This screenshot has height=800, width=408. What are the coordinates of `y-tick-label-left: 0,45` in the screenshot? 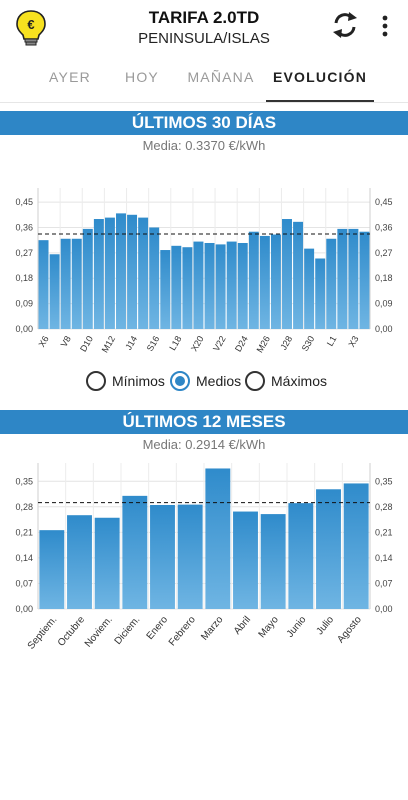 It's located at (24, 202).